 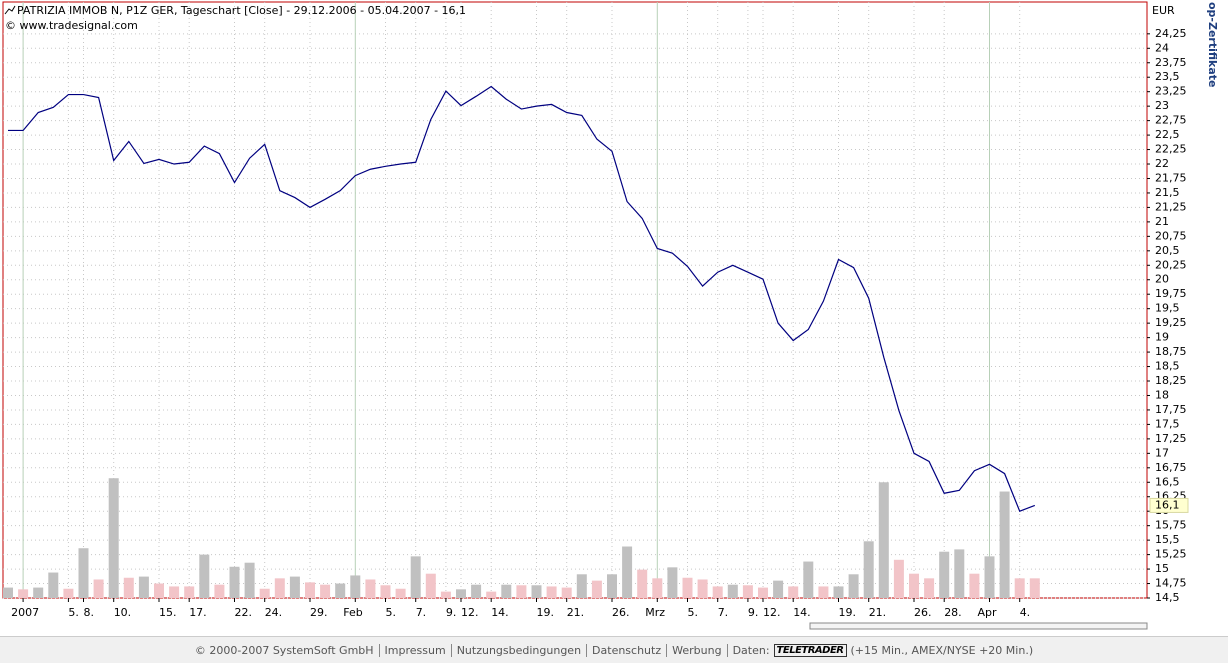 I want to click on x-tick-label: 14., so click(x=500, y=612).